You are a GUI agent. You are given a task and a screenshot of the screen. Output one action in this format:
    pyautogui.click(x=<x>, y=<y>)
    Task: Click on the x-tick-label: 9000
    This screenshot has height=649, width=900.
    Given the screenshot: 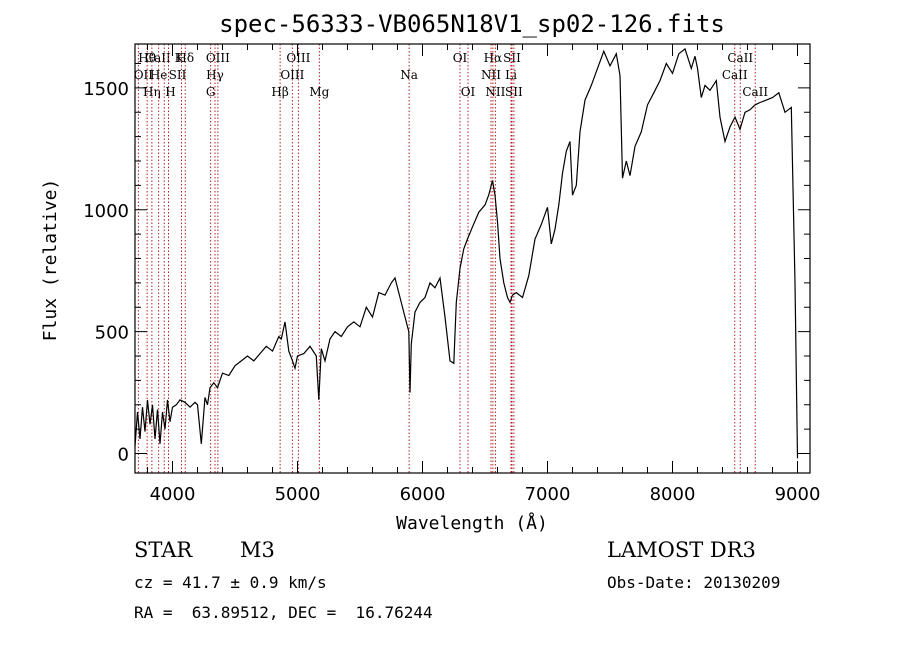 What is the action you would take?
    pyautogui.click(x=798, y=494)
    